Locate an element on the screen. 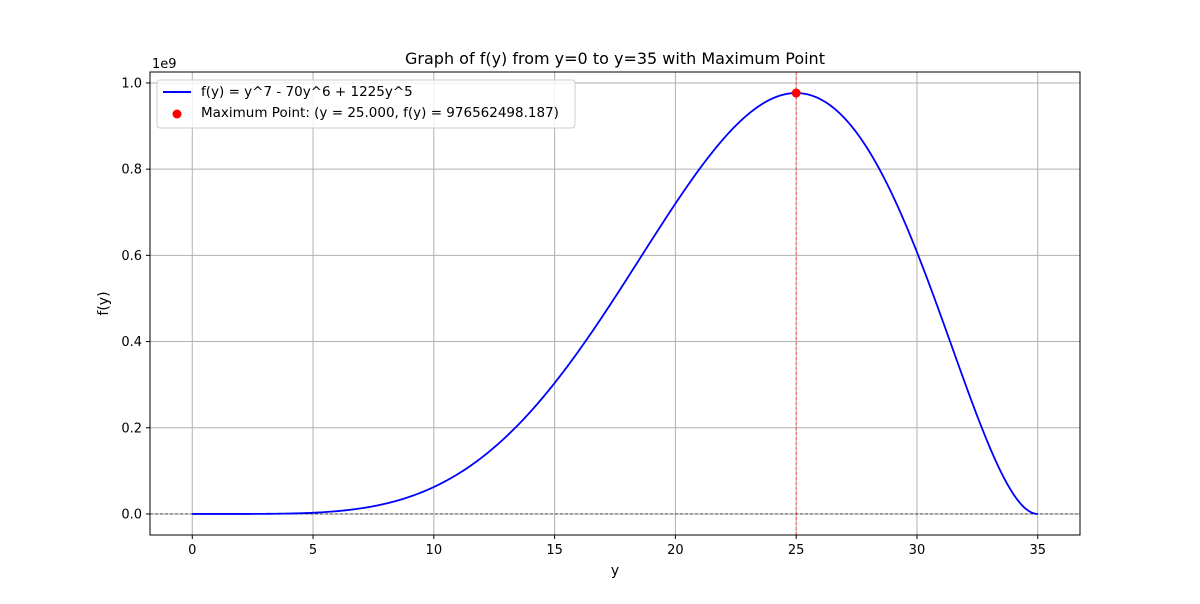 The height and width of the screenshot is (604, 1200). x-tick-label: 0 is located at coordinates (192, 550).